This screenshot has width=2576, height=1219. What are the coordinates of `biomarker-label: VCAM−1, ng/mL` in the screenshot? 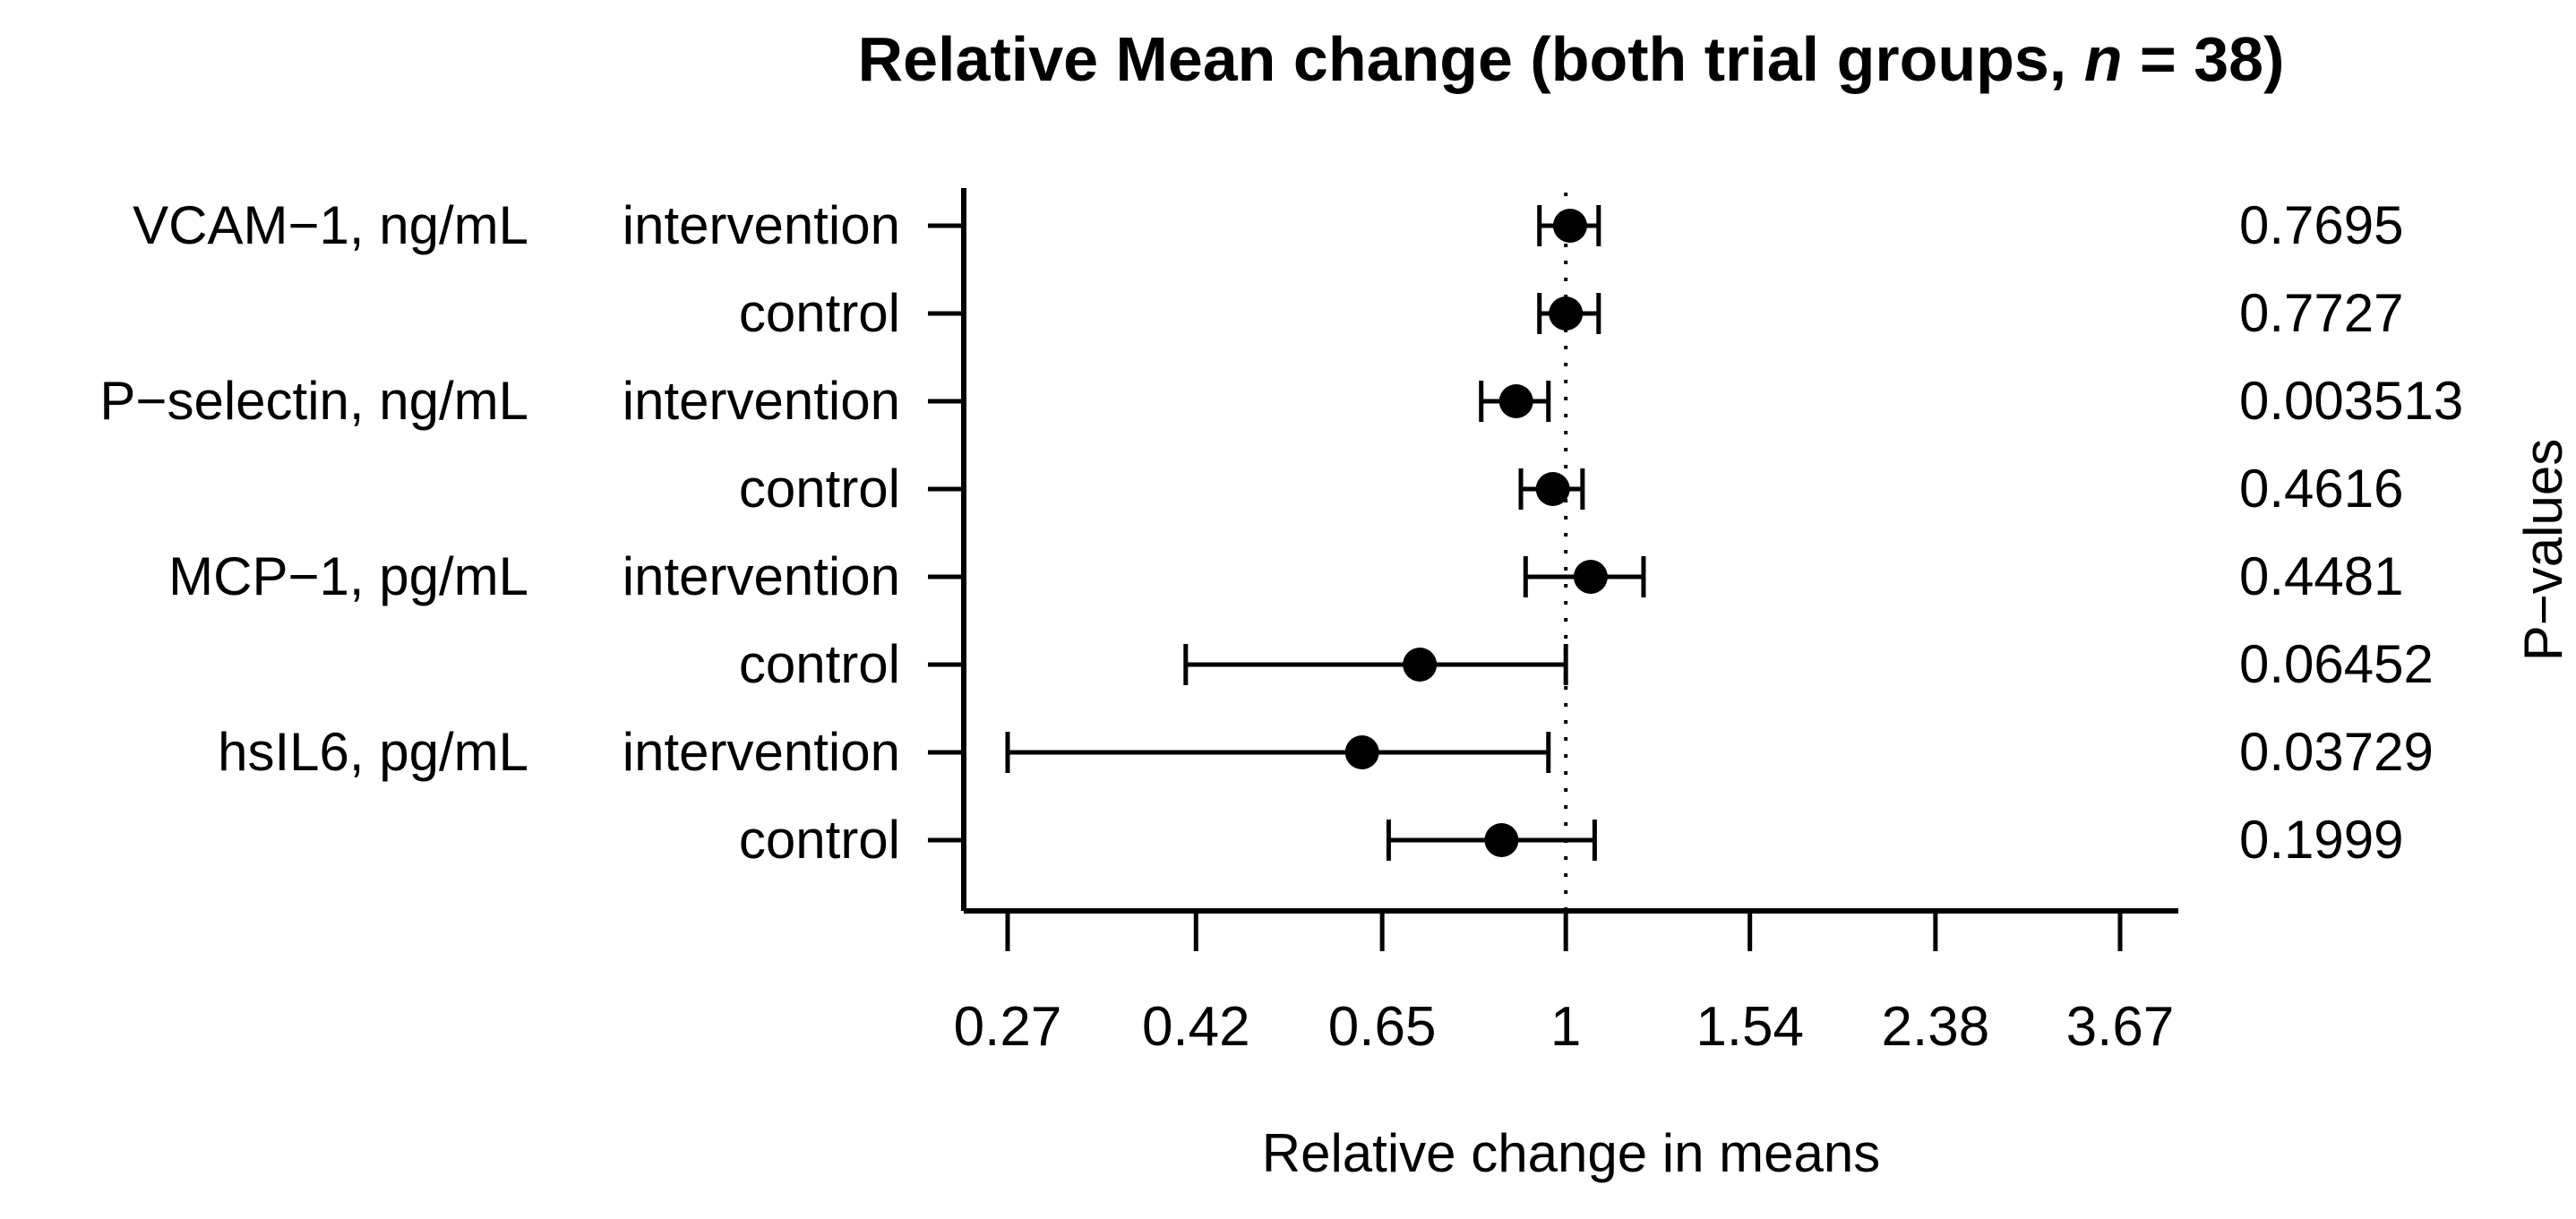 It's located at (330, 225).